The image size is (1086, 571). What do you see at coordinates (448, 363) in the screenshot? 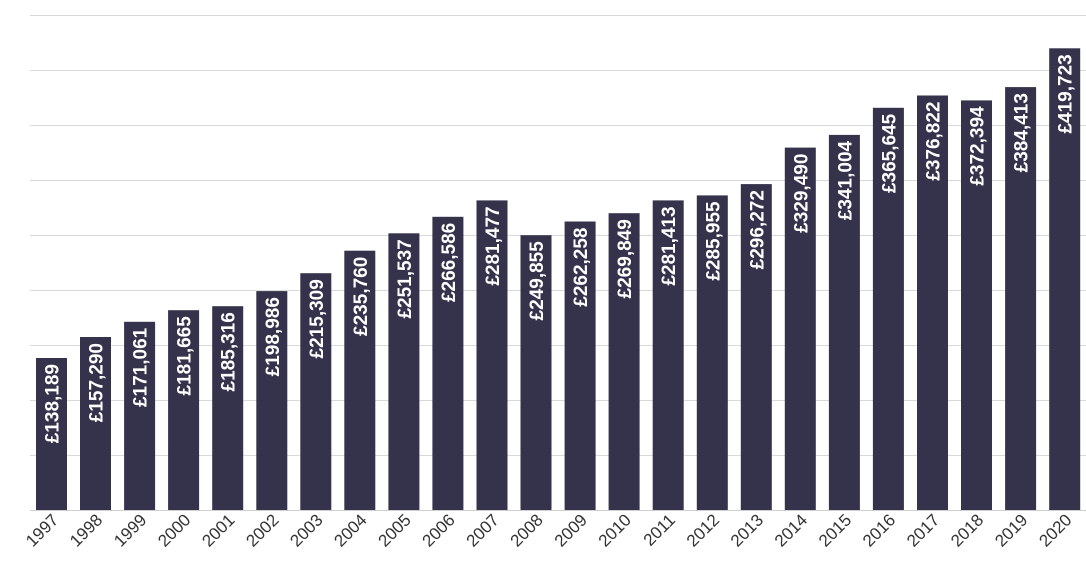
I see `bar-2006` at bounding box center [448, 363].